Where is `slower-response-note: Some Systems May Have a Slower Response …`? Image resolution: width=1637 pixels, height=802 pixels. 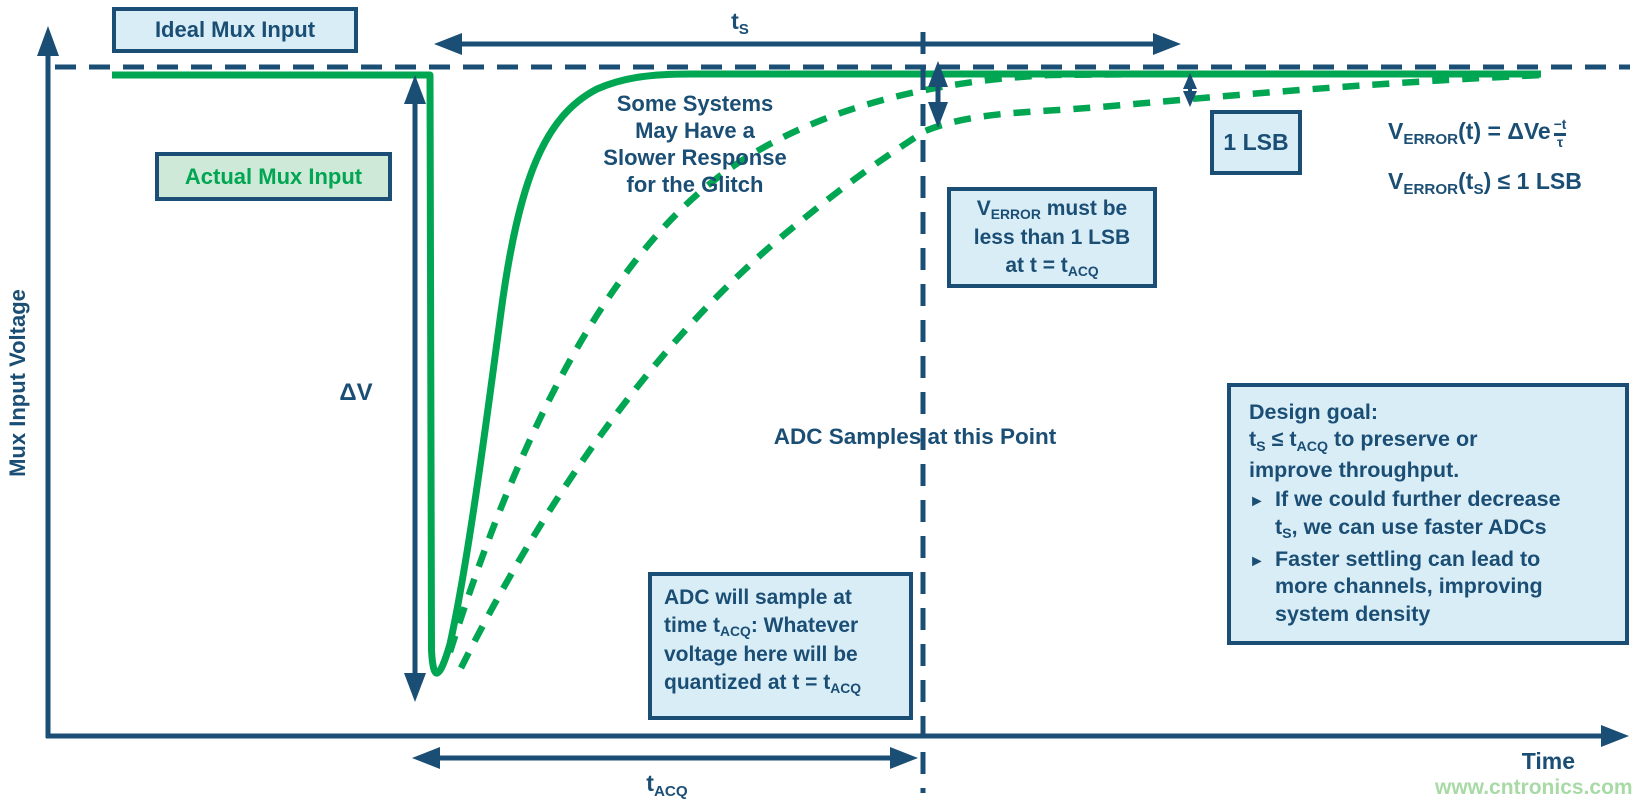 slower-response-note: Some Systems May Have a Slower Response … is located at coordinates (695, 144).